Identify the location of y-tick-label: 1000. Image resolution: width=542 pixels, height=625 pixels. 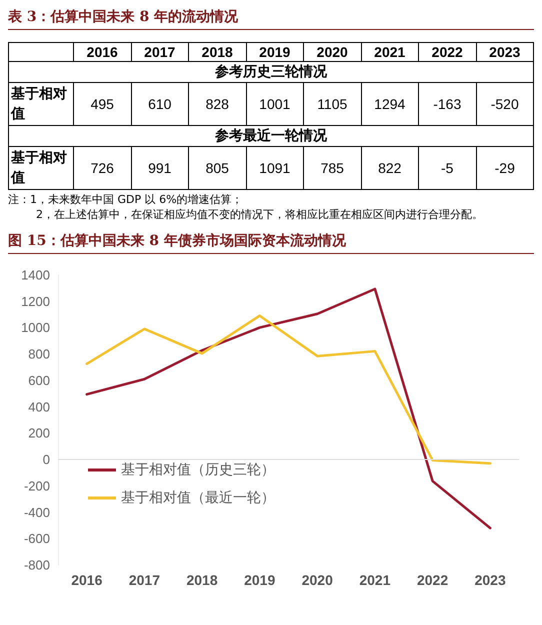
(35, 328).